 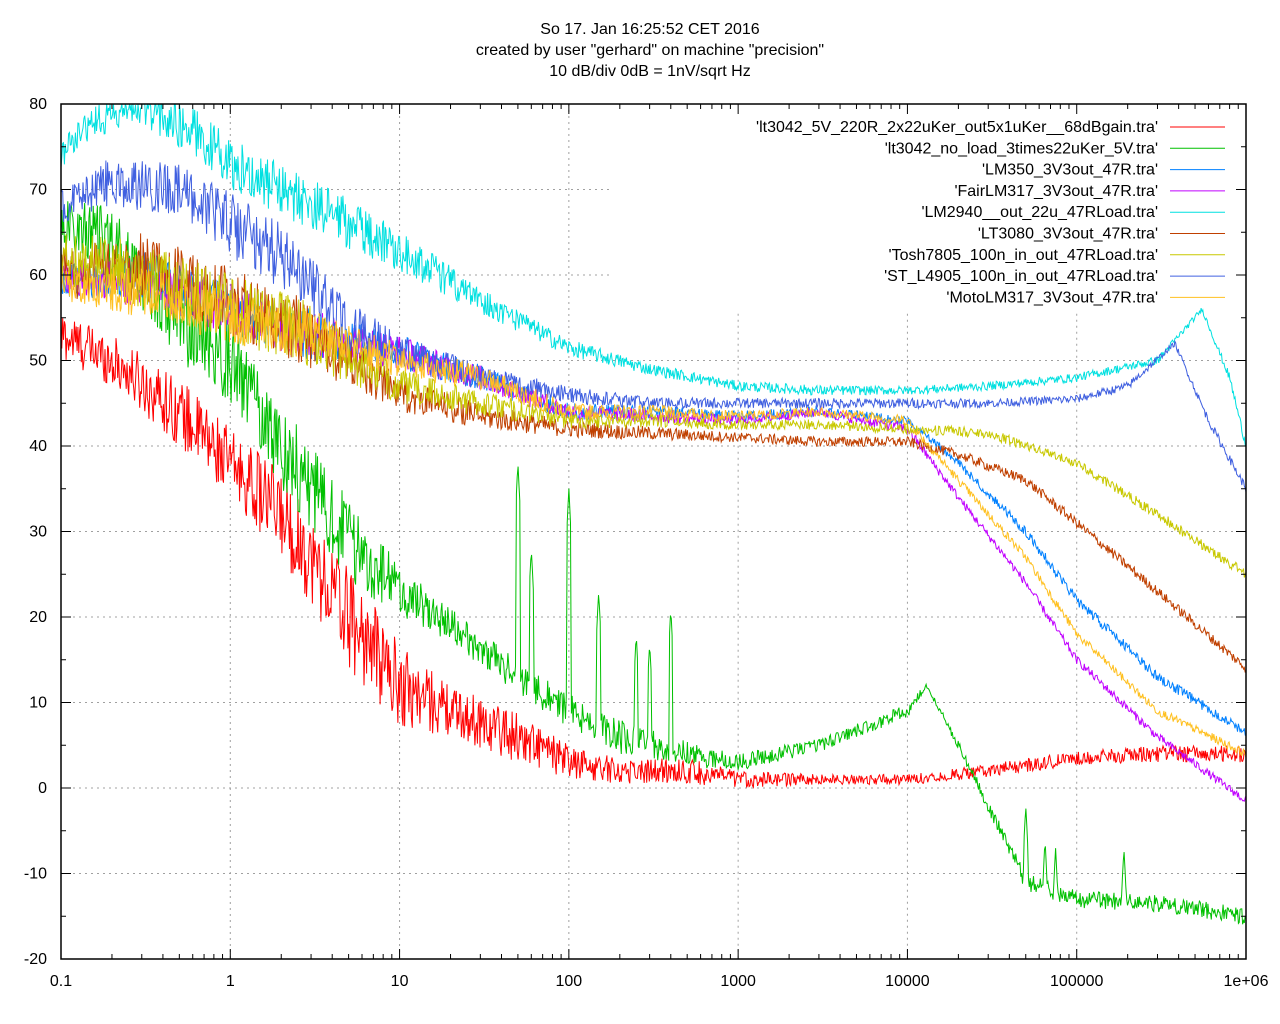 What do you see at coordinates (38, 703) in the screenshot?
I see `y-tick-label: 10` at bounding box center [38, 703].